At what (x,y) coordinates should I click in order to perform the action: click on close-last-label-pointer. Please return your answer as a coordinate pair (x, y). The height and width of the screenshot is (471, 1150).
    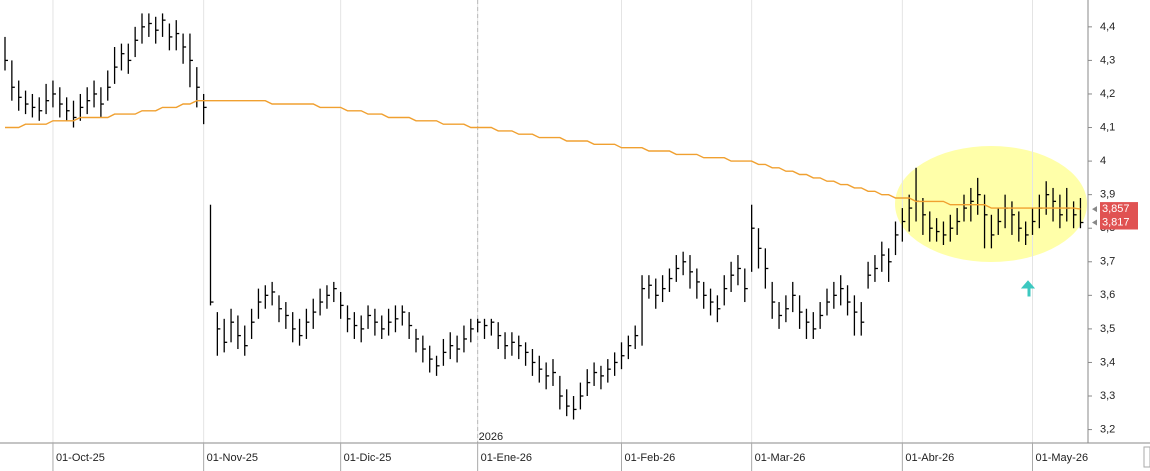
    Looking at the image, I should click on (1094, 222).